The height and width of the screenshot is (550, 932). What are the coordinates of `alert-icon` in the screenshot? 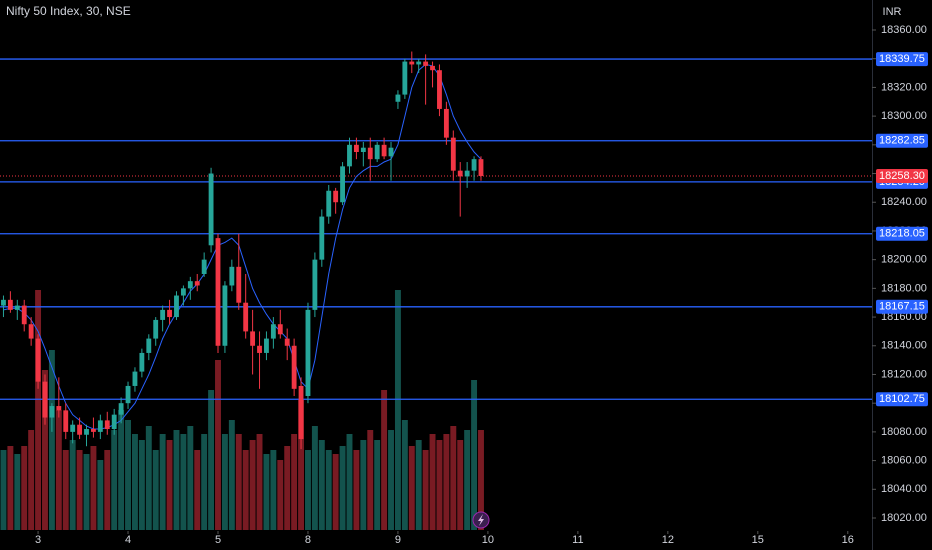 It's located at (481, 520).